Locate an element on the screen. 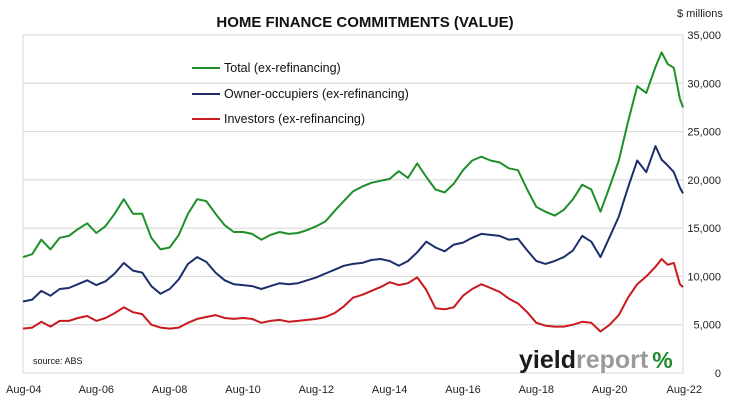 Image resolution: width=730 pixels, height=400 pixels. x-tick-label: Aug-10 is located at coordinates (242, 390).